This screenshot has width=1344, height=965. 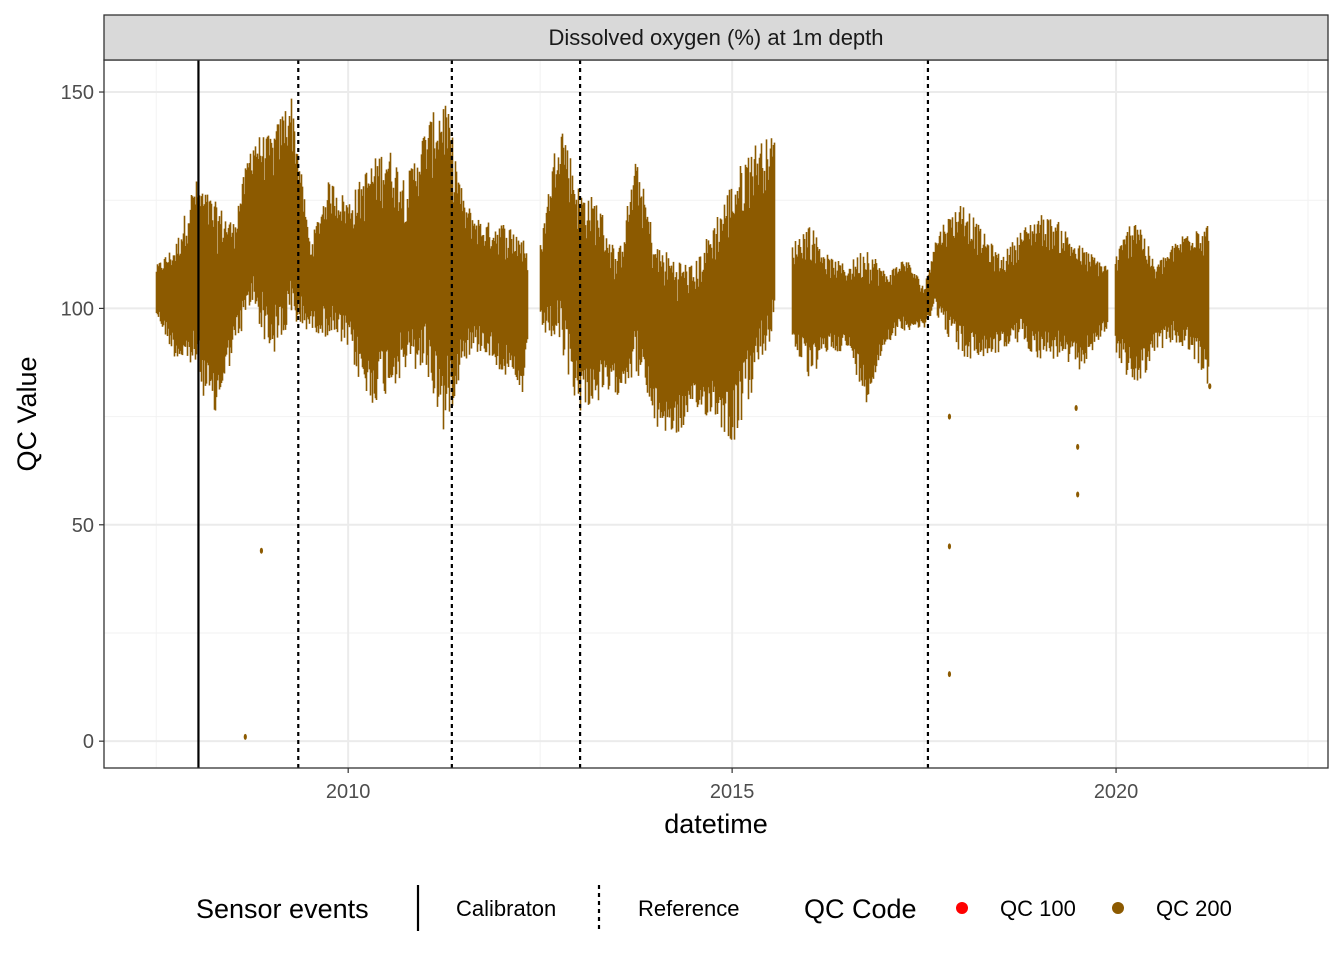 I want to click on strip-header, so click(x=716, y=37).